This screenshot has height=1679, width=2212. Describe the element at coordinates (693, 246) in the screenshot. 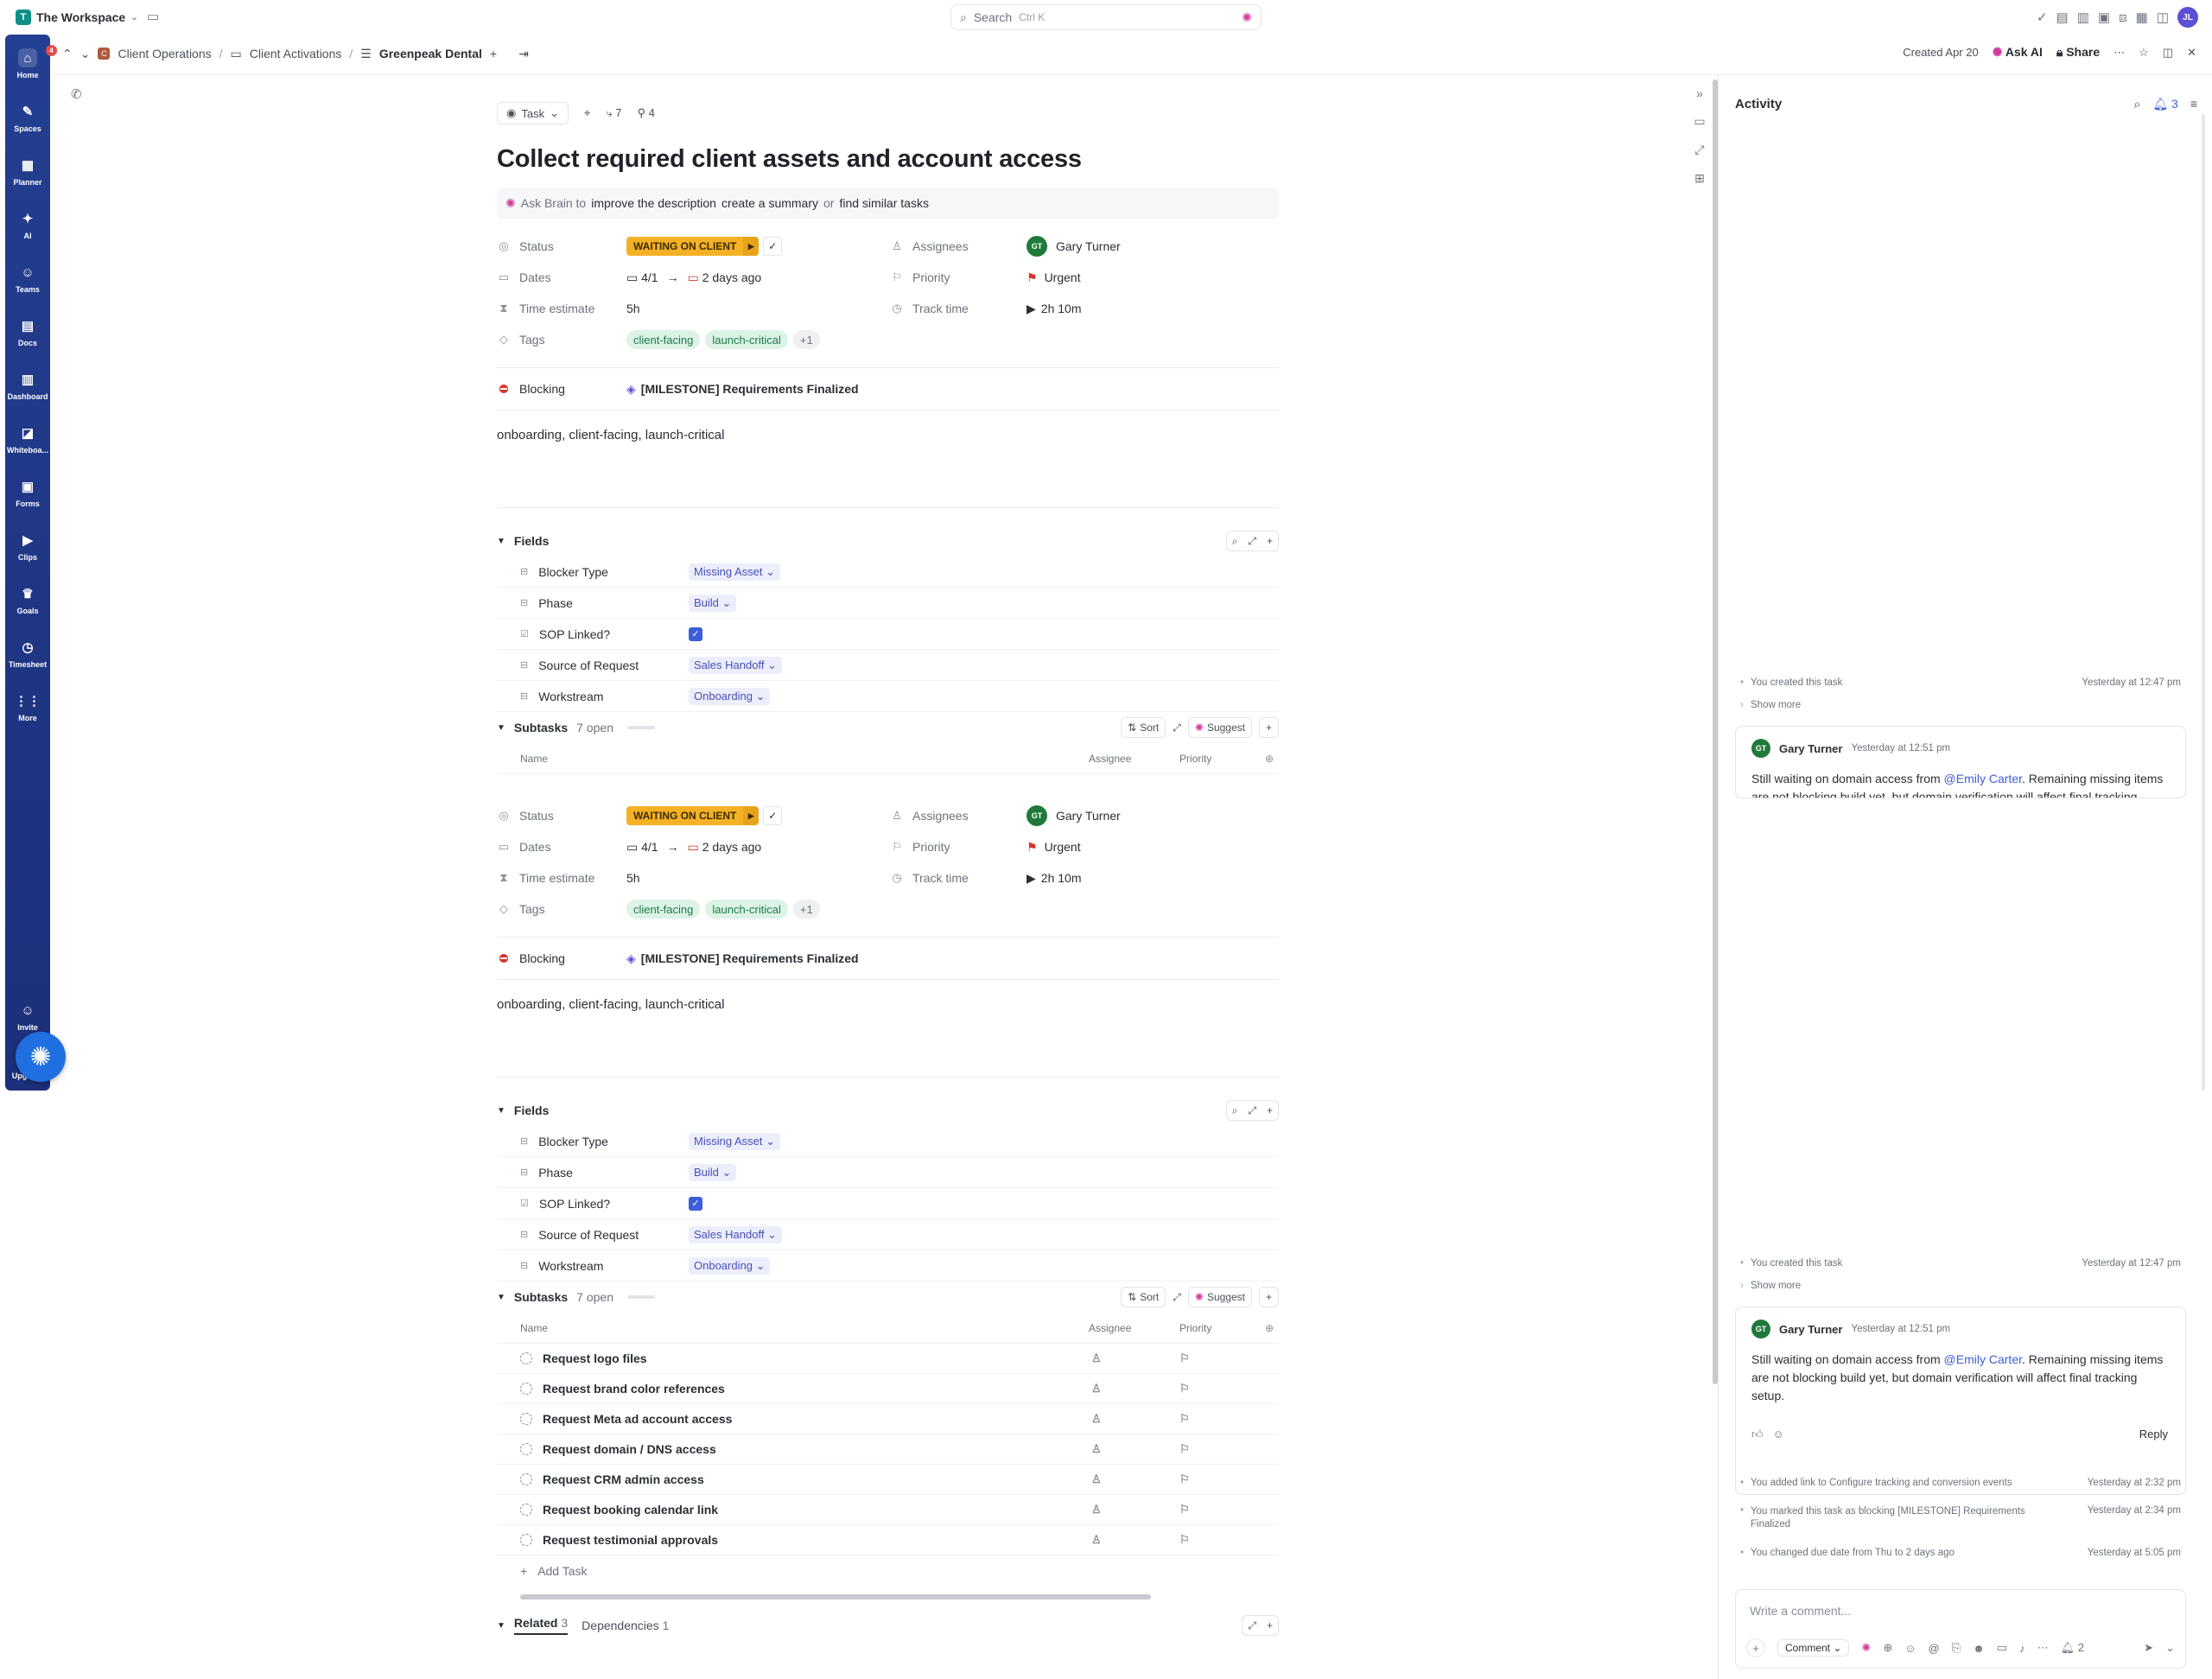

I see `status-badge: WAITING ON CLIENT ▶` at that location.